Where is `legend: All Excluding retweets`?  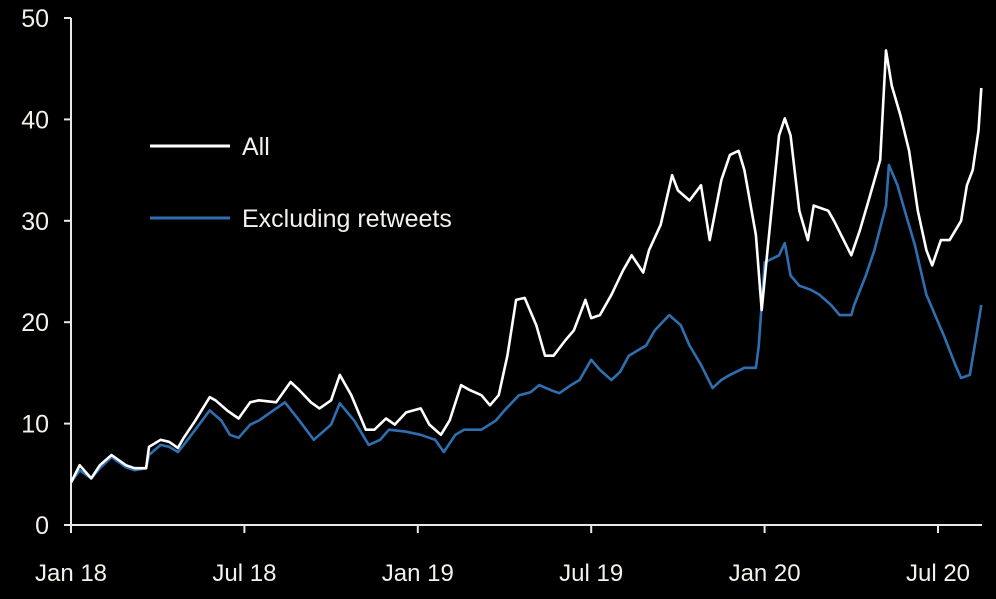 legend: All Excluding retweets is located at coordinates (301, 183).